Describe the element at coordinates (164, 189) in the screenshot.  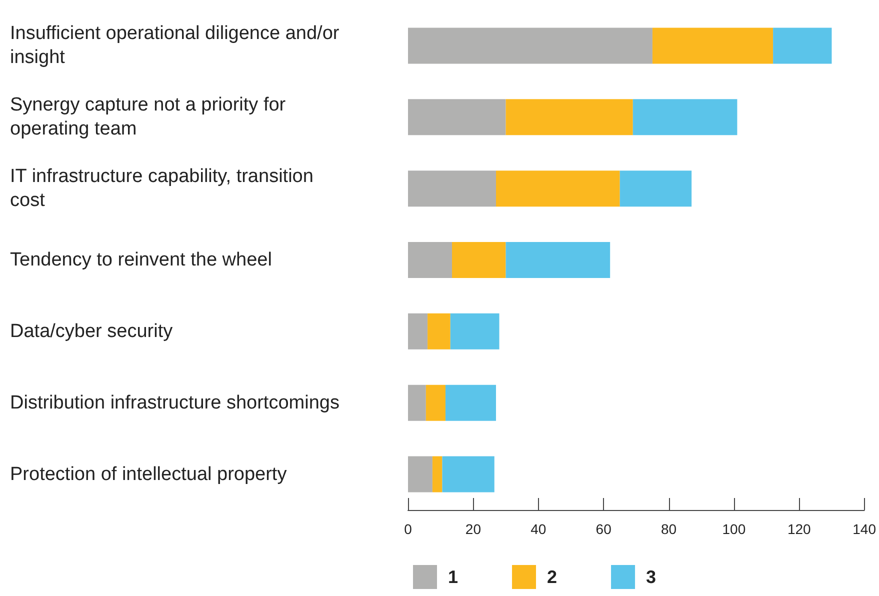
I see `y-tick-label: IT infrastructure capability, transition cost` at that location.